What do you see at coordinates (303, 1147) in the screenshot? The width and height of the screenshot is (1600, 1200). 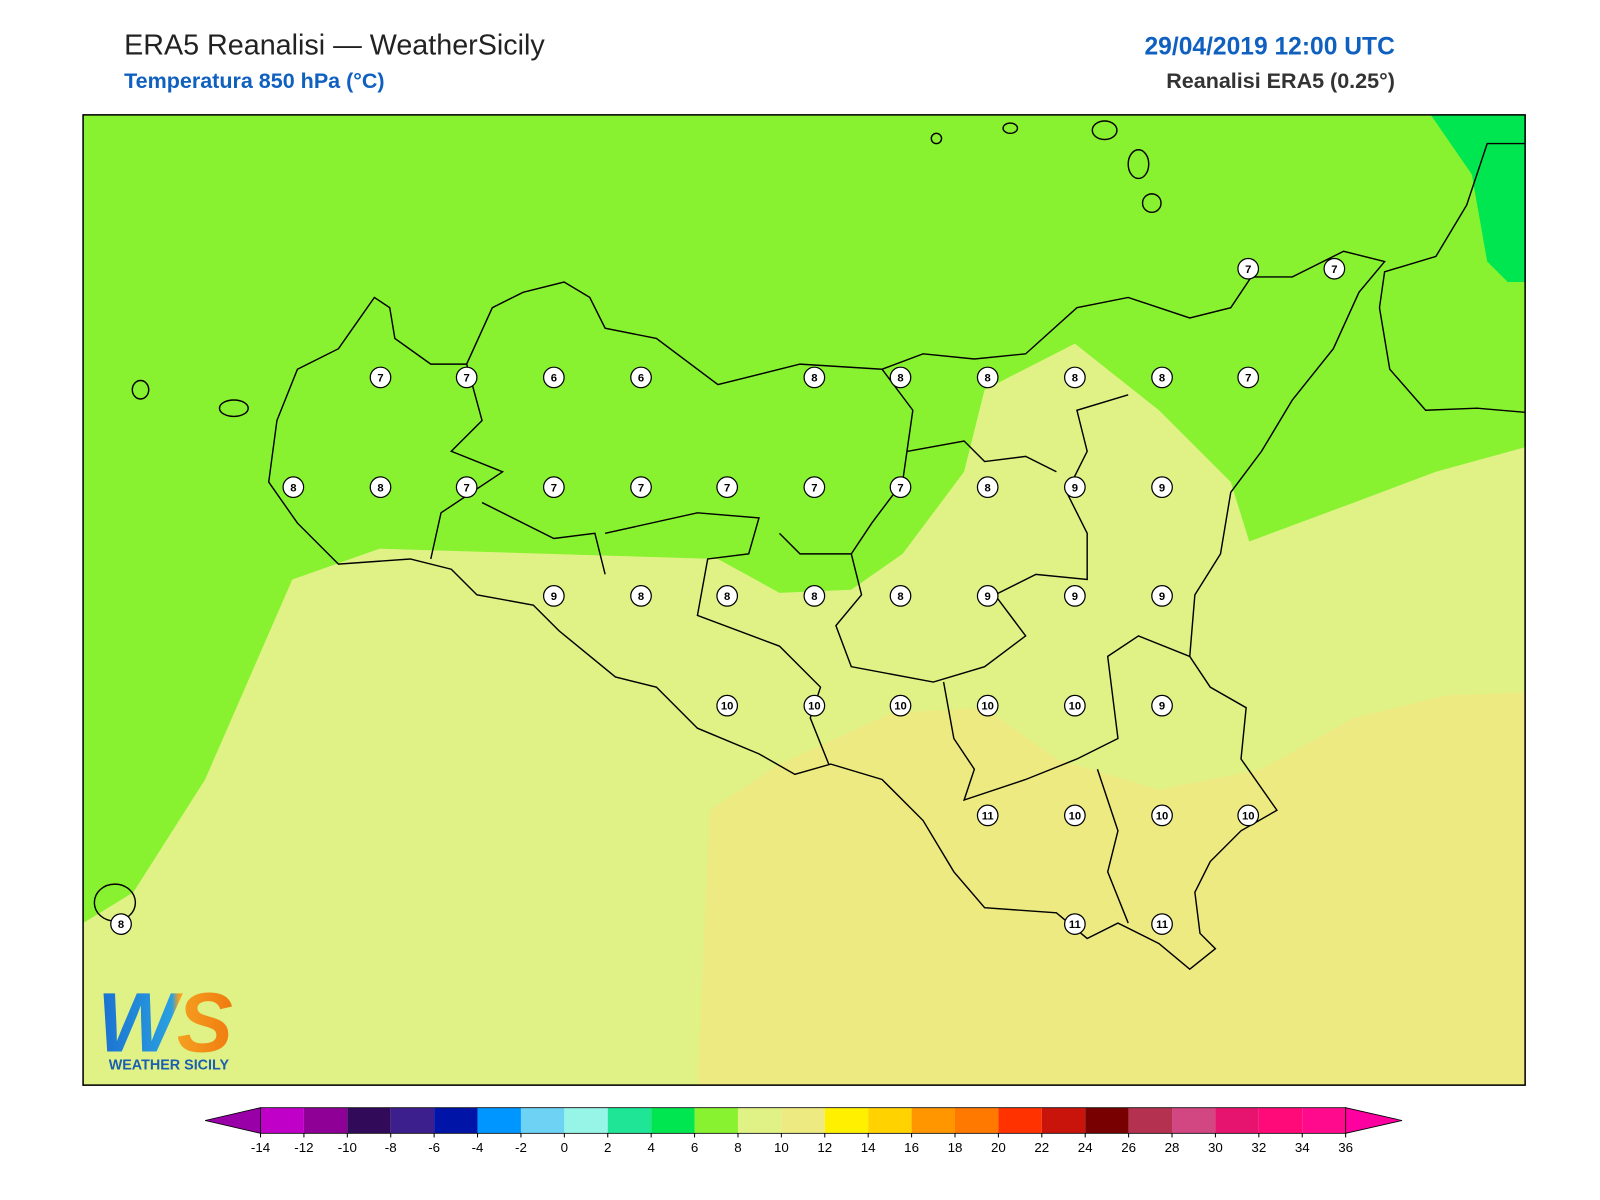 I see `colorbar-tick-label: -12` at bounding box center [303, 1147].